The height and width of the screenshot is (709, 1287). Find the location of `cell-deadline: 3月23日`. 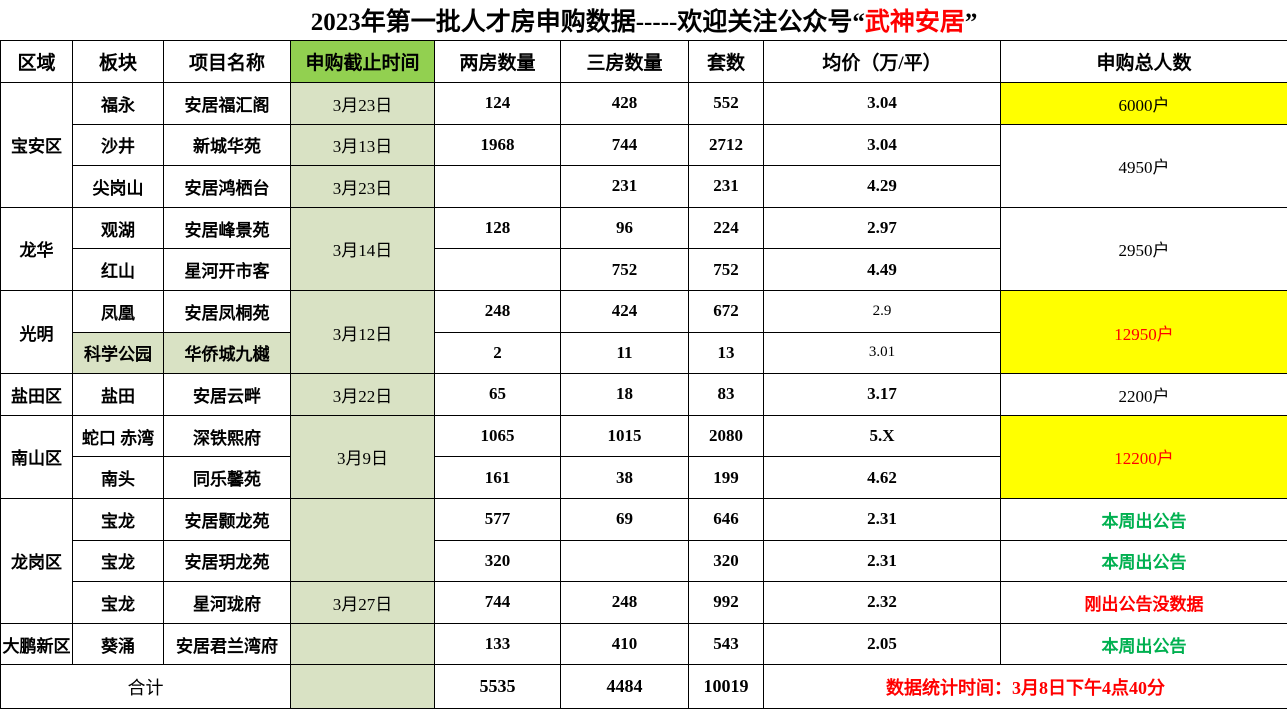

cell-deadline: 3月23日 is located at coordinates (363, 187).